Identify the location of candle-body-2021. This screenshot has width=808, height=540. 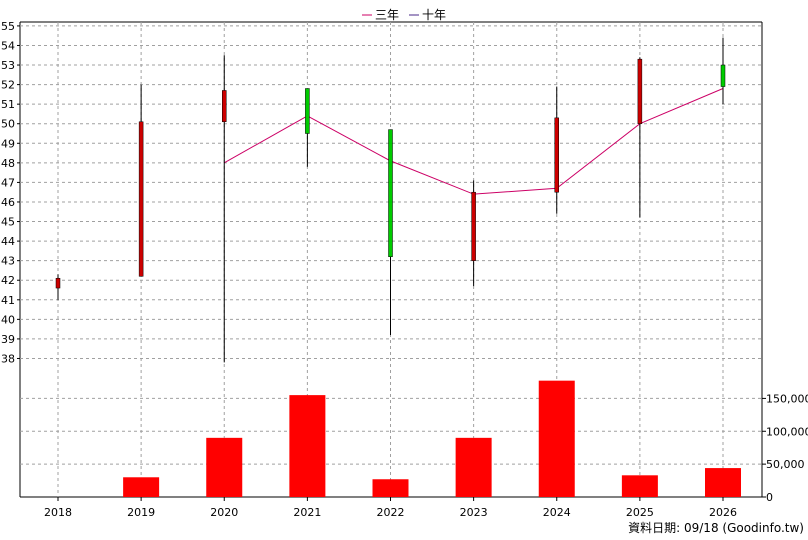
(307, 111).